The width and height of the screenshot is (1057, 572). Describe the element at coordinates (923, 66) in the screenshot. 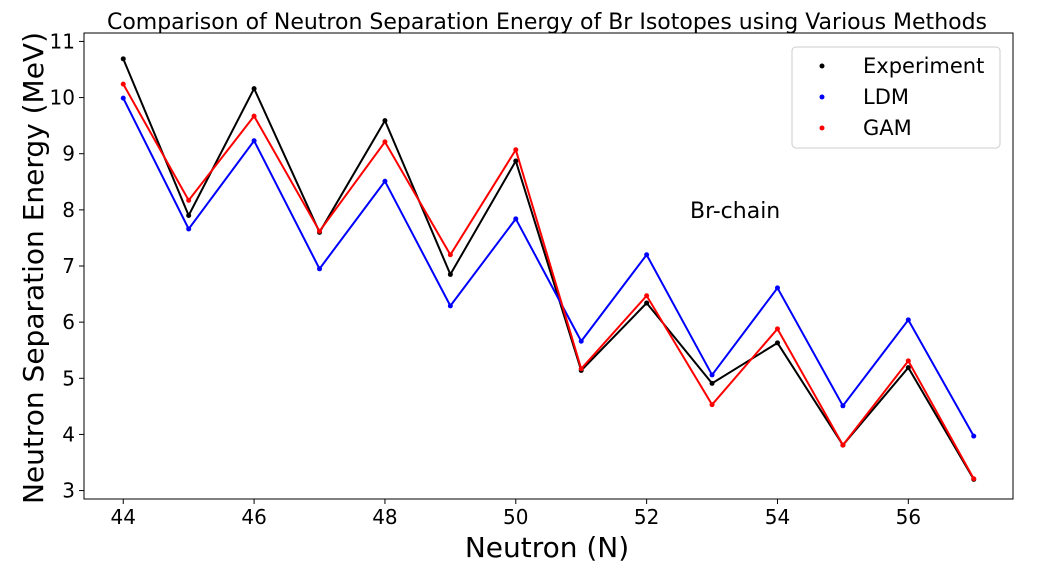

I see `legend-label-experiment: Experiment` at that location.